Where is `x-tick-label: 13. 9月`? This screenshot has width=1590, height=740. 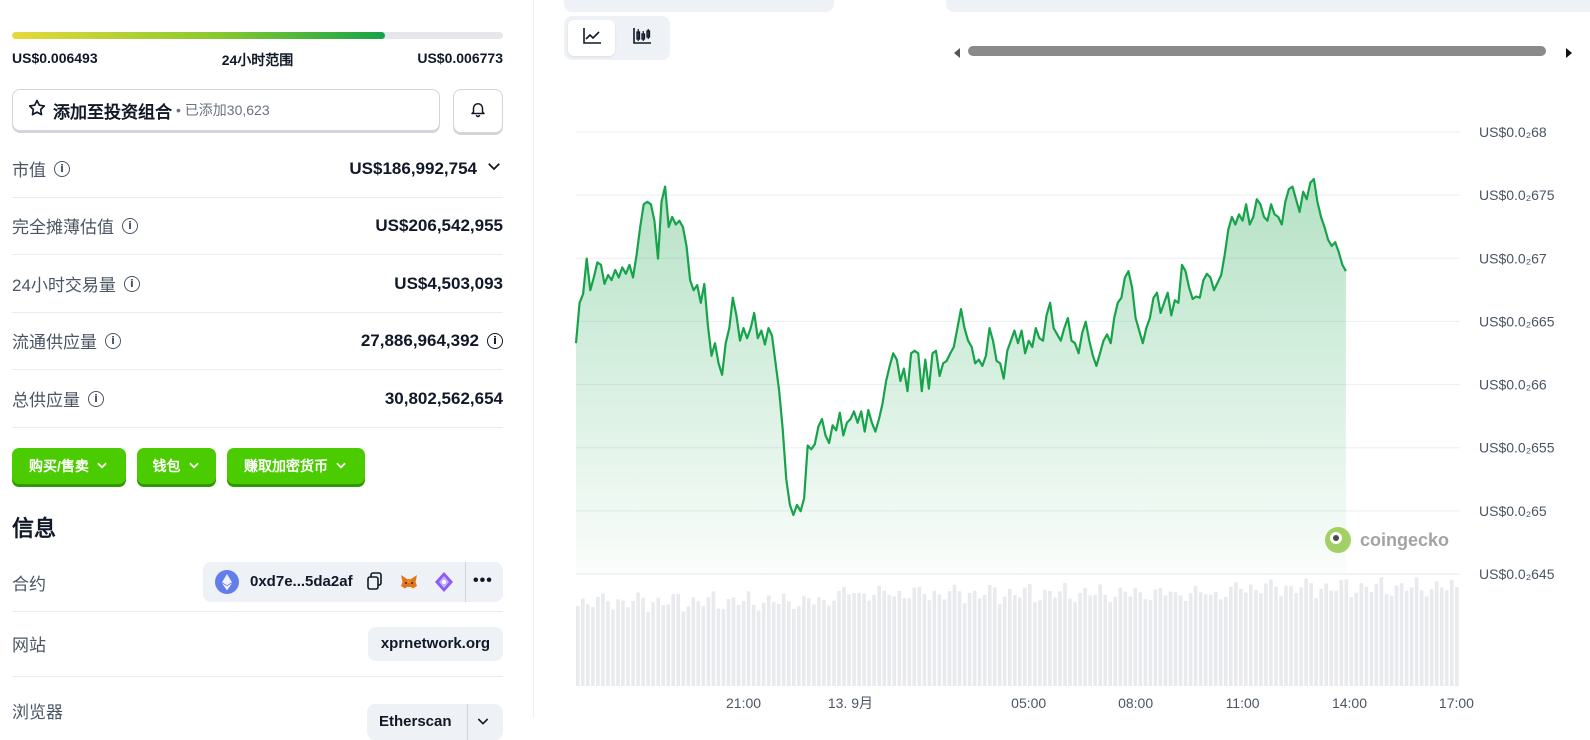
x-tick-label: 13. 9月 is located at coordinates (850, 703).